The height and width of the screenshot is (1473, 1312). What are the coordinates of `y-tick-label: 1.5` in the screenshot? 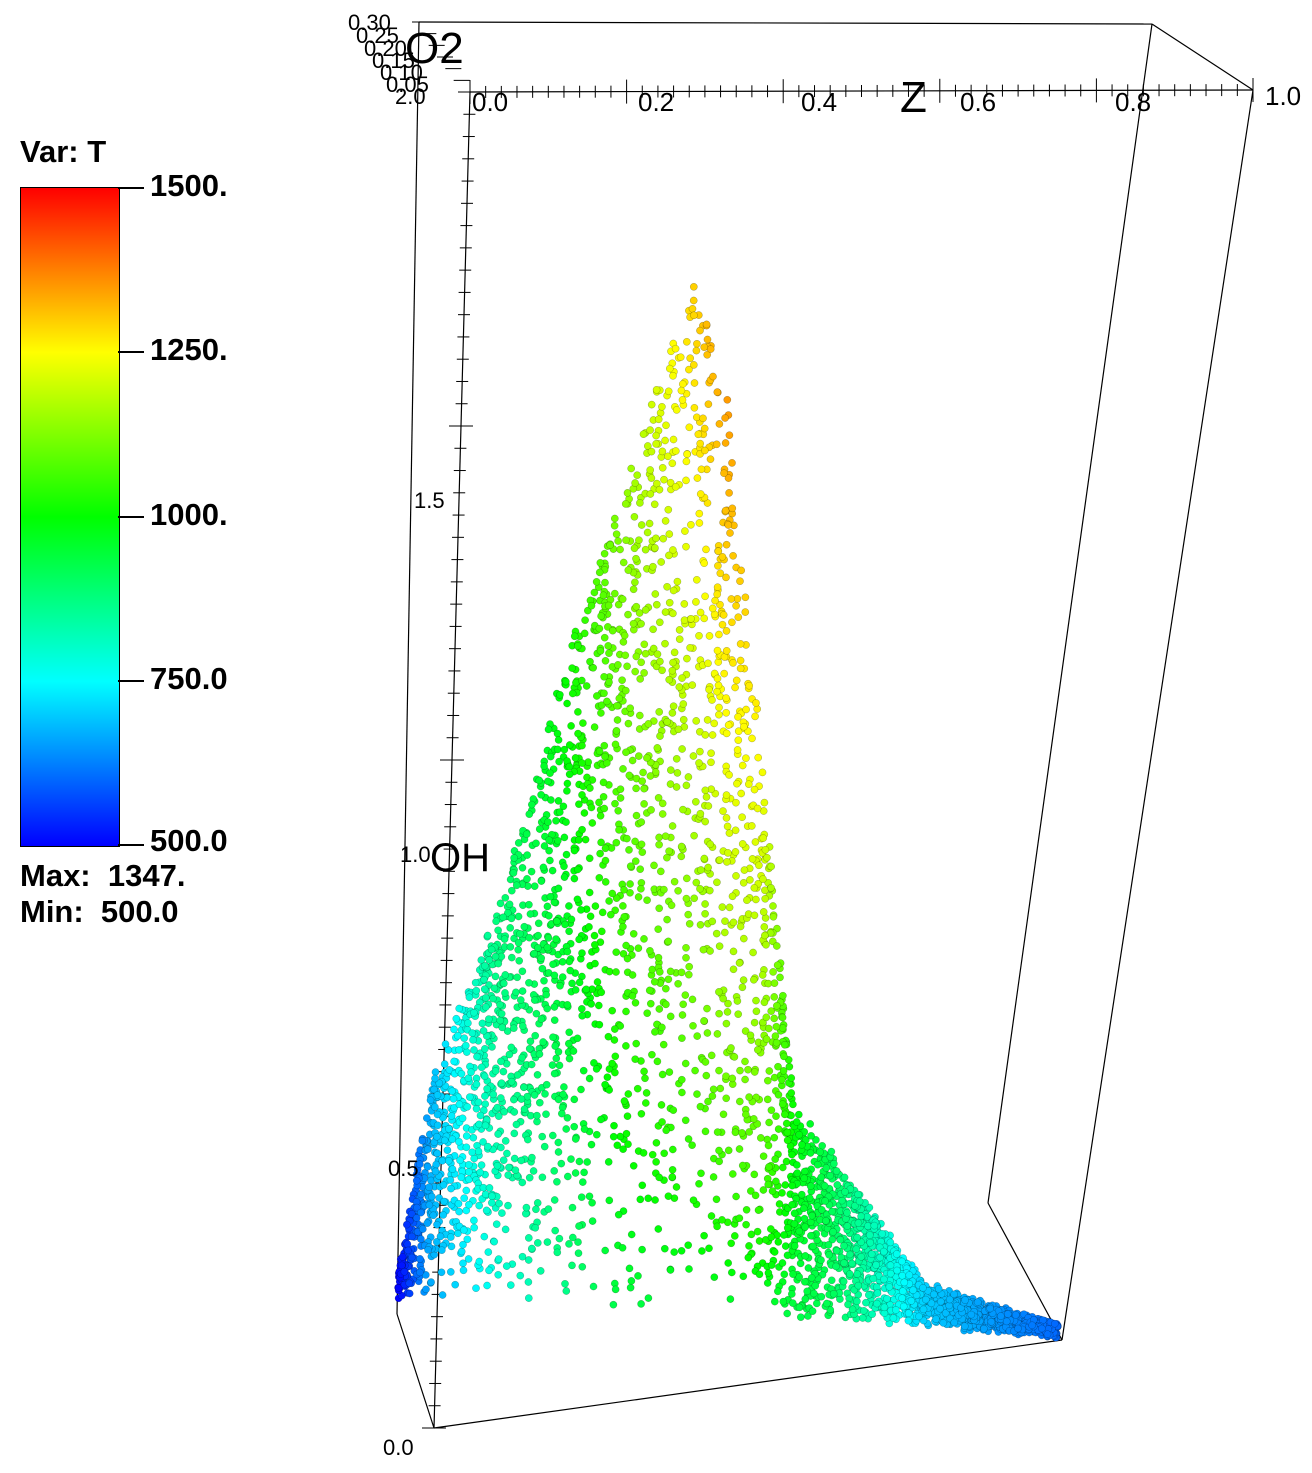 It's located at (429, 500).